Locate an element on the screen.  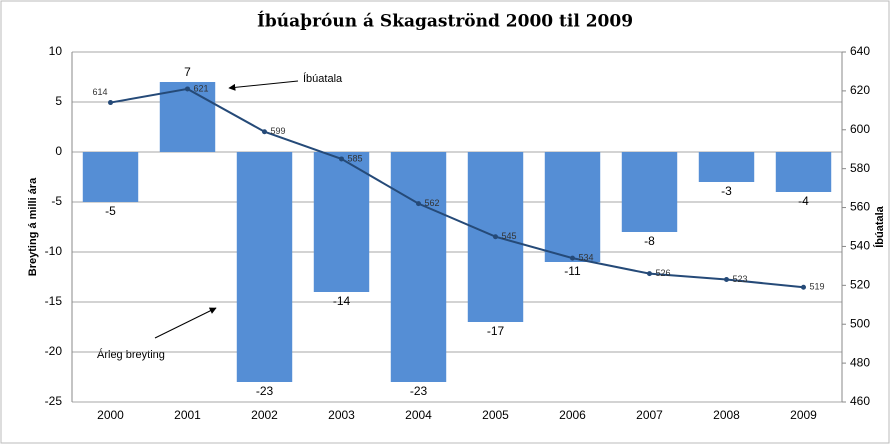
y2-tick-label: 460 is located at coordinates (860, 401).